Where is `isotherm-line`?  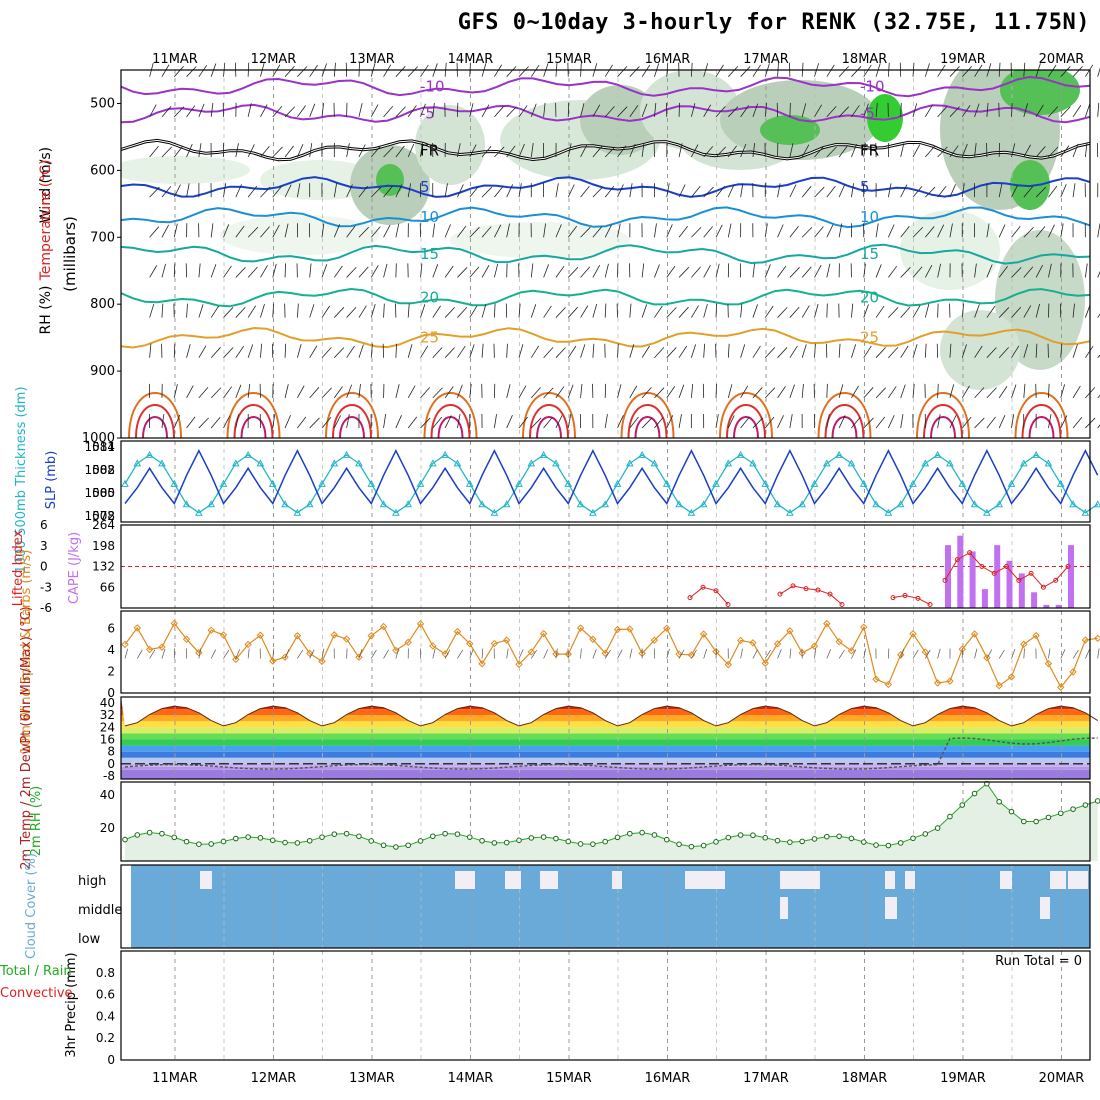 isotherm-line is located at coordinates (352, 415).